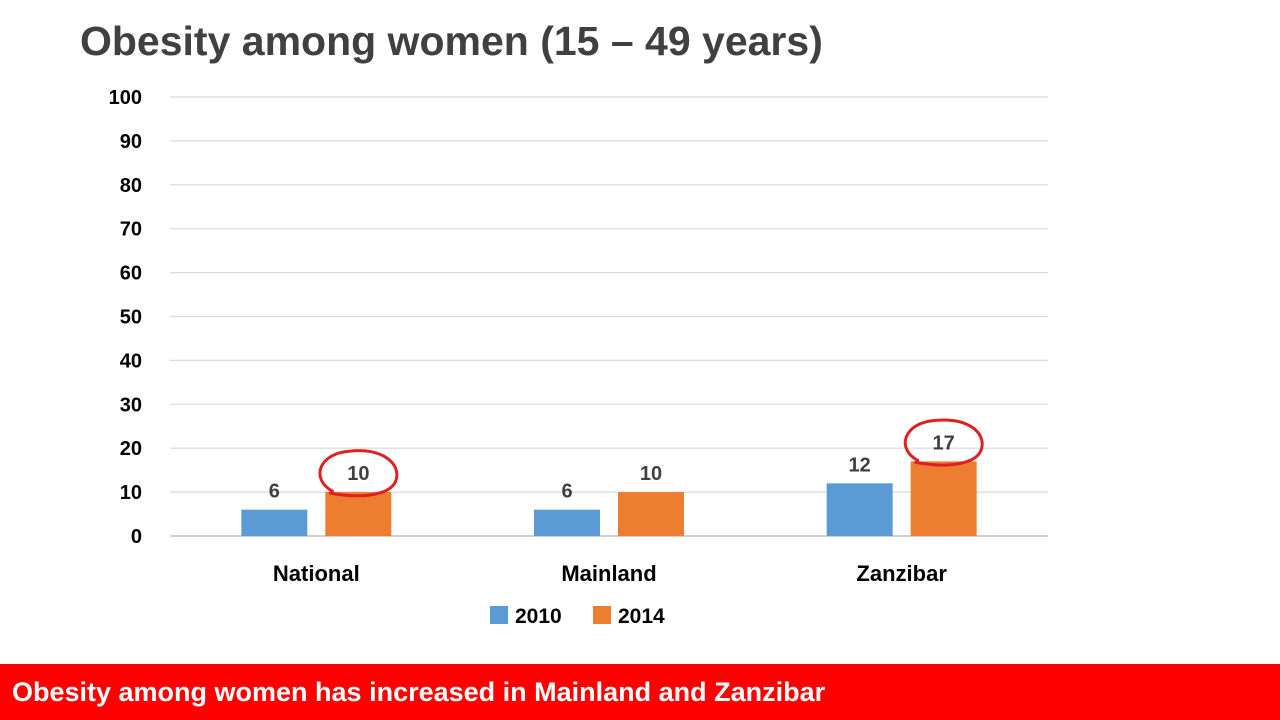 The height and width of the screenshot is (720, 1280). Describe the element at coordinates (131, 186) in the screenshot. I see `y-tick-label: 80` at that location.